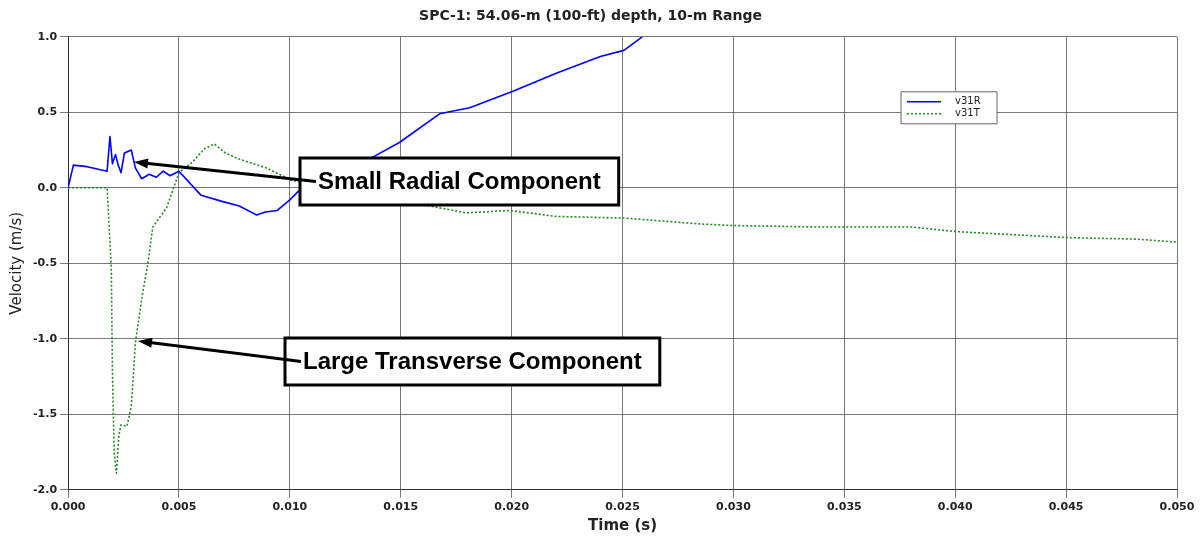 The width and height of the screenshot is (1203, 539). I want to click on x-tick-label: 0.015, so click(401, 507).